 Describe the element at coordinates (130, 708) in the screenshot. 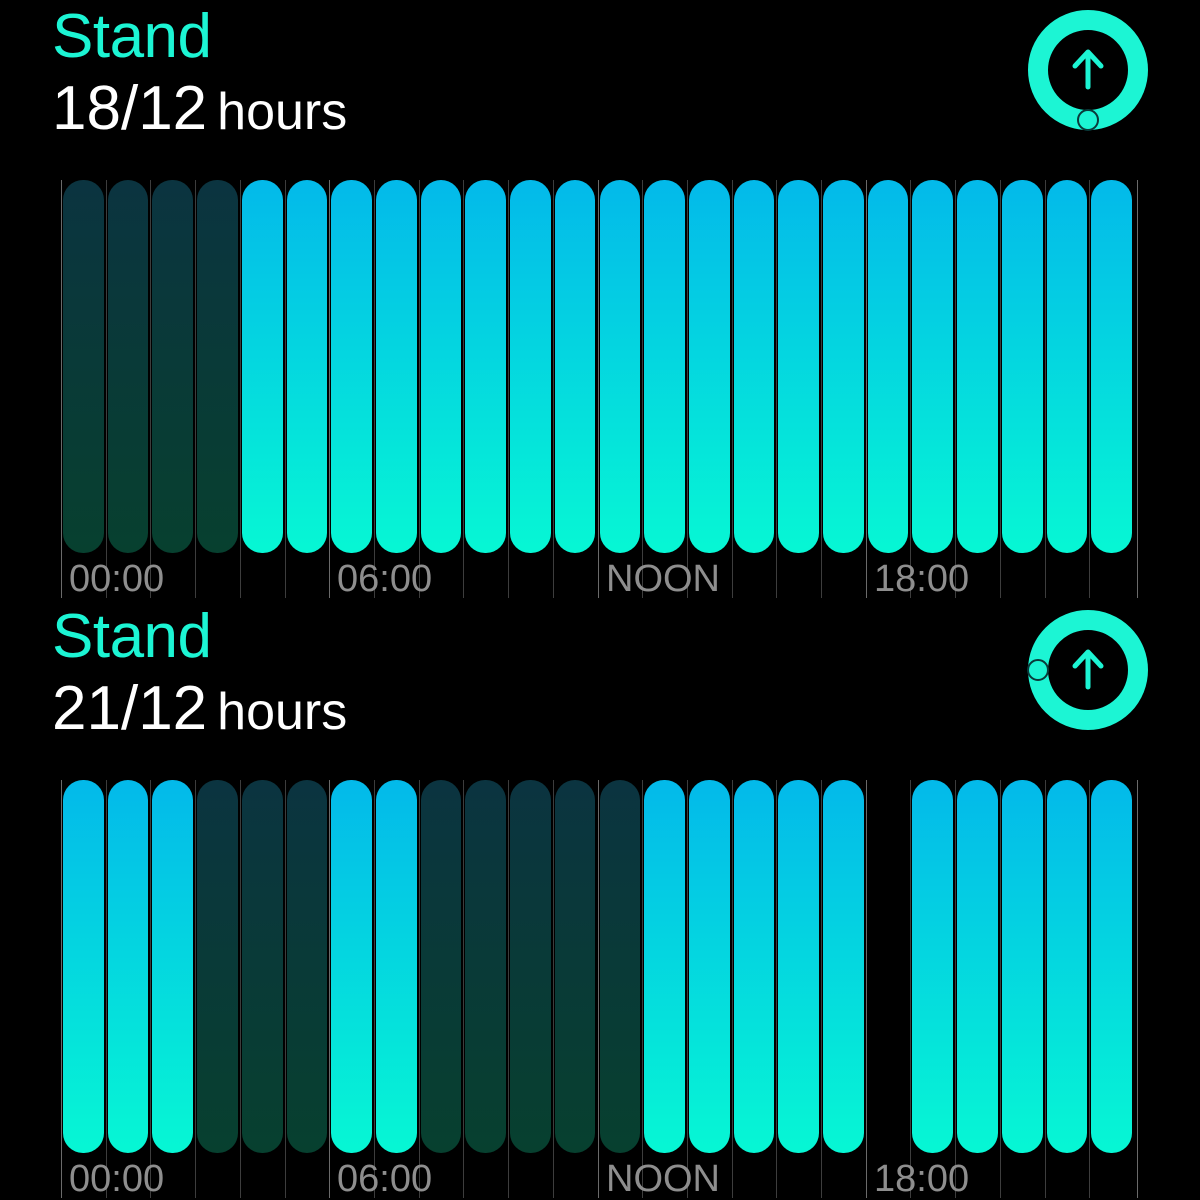

I see `stand-hours-count: 21/12` at that location.